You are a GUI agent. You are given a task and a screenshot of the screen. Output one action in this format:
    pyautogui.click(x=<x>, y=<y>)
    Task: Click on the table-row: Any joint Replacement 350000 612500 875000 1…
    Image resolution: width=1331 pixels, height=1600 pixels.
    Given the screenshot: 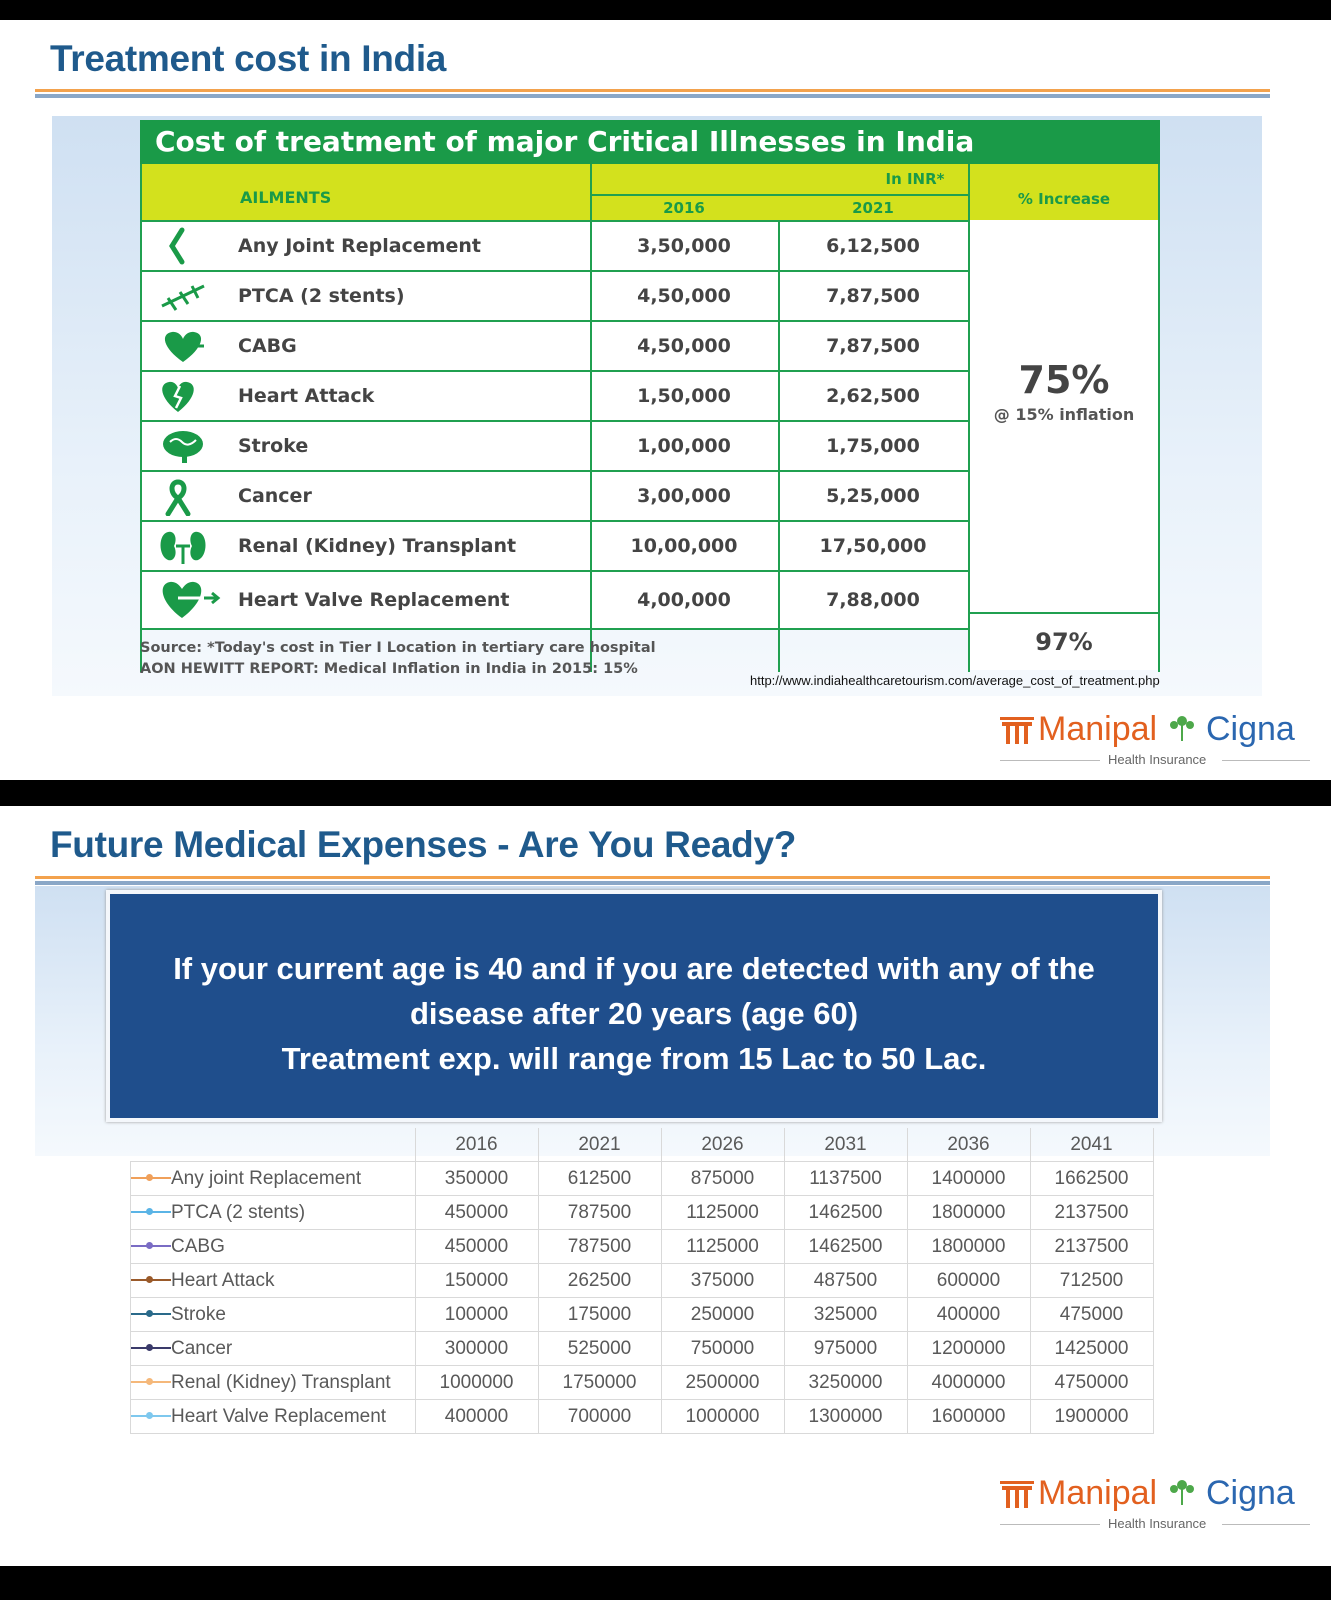 What is the action you would take?
    pyautogui.click(x=642, y=1178)
    